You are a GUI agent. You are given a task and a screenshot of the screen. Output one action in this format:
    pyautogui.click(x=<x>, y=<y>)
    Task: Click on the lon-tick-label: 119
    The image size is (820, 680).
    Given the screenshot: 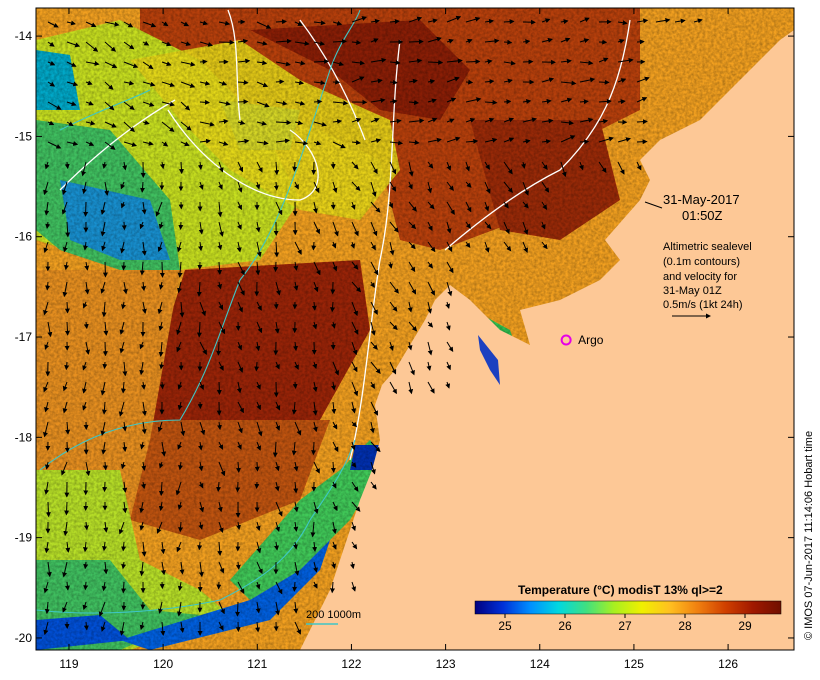 What is the action you would take?
    pyautogui.click(x=68, y=664)
    